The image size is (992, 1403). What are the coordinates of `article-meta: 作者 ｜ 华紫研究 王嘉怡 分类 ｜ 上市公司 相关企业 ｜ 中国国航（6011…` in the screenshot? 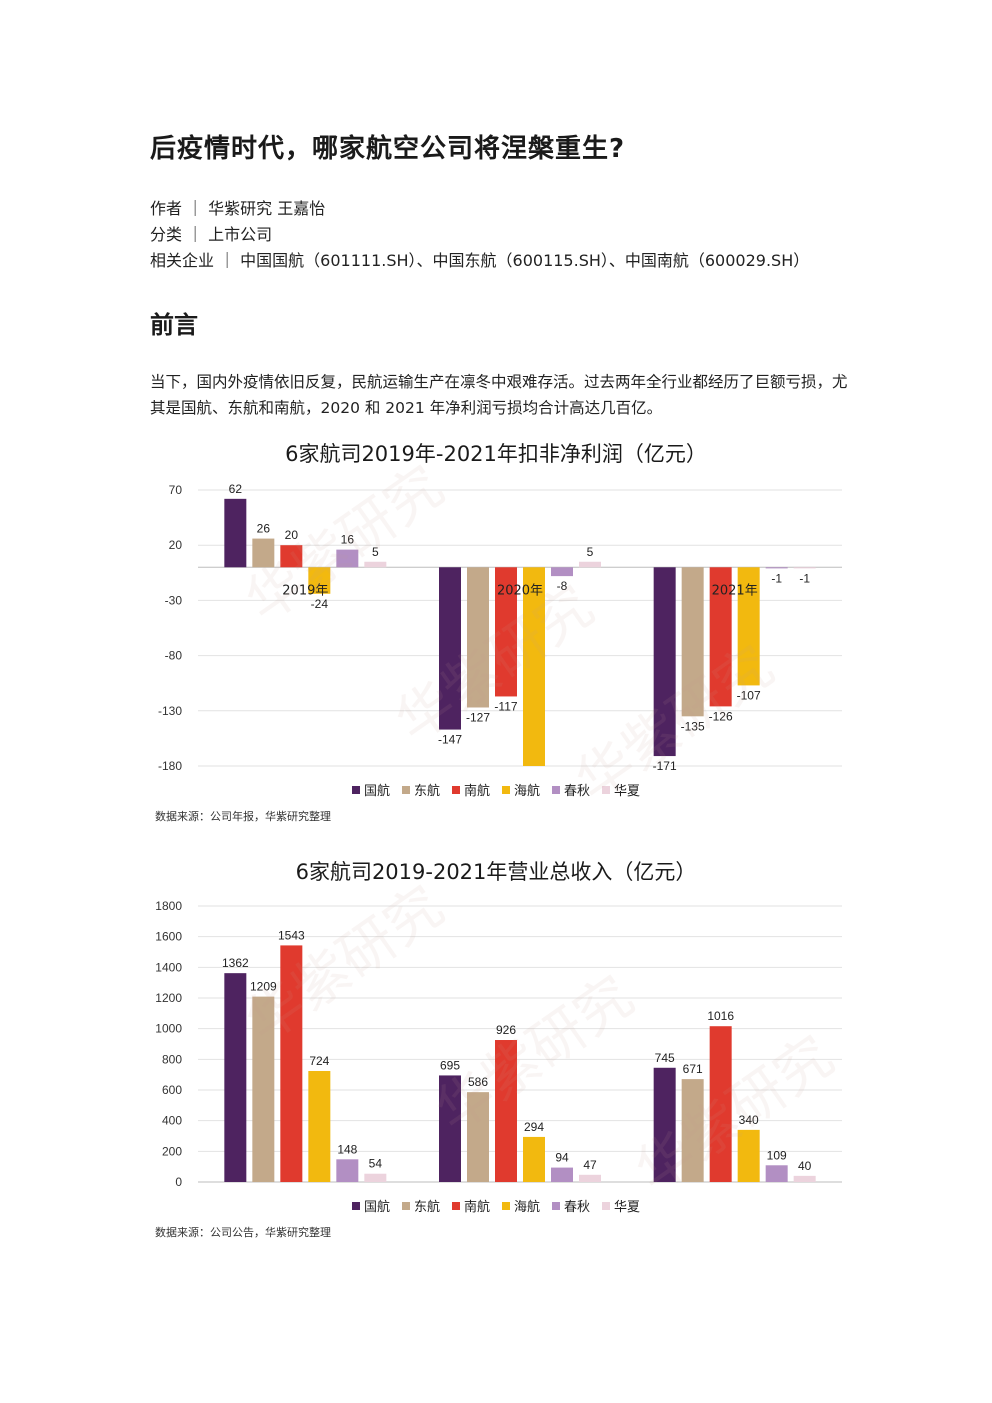 It's located at (479, 235).